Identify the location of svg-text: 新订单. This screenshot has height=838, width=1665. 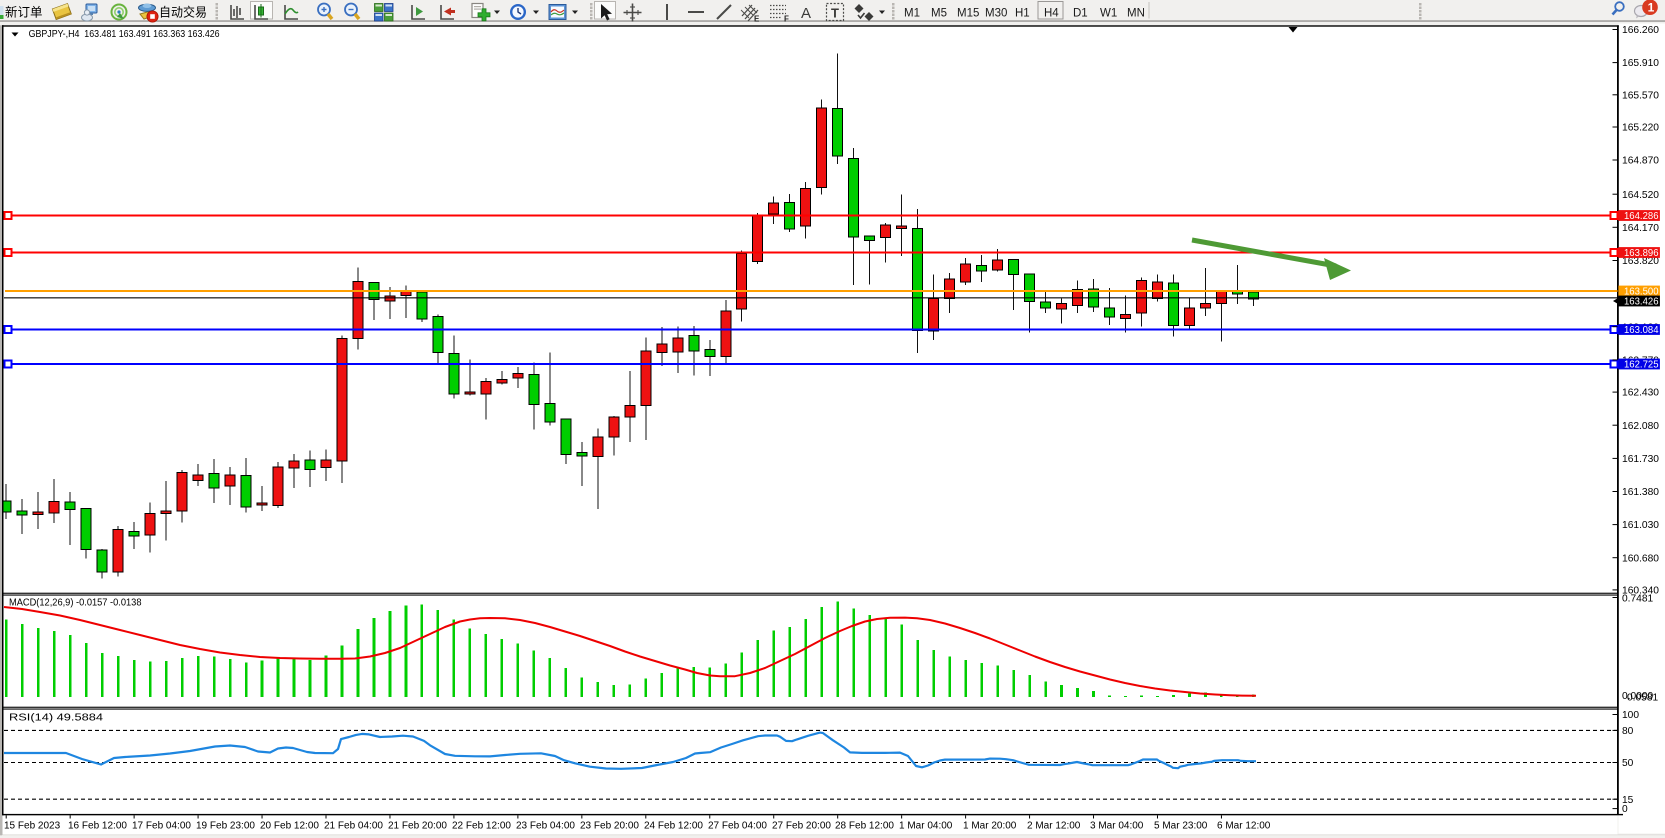
(24, 12).